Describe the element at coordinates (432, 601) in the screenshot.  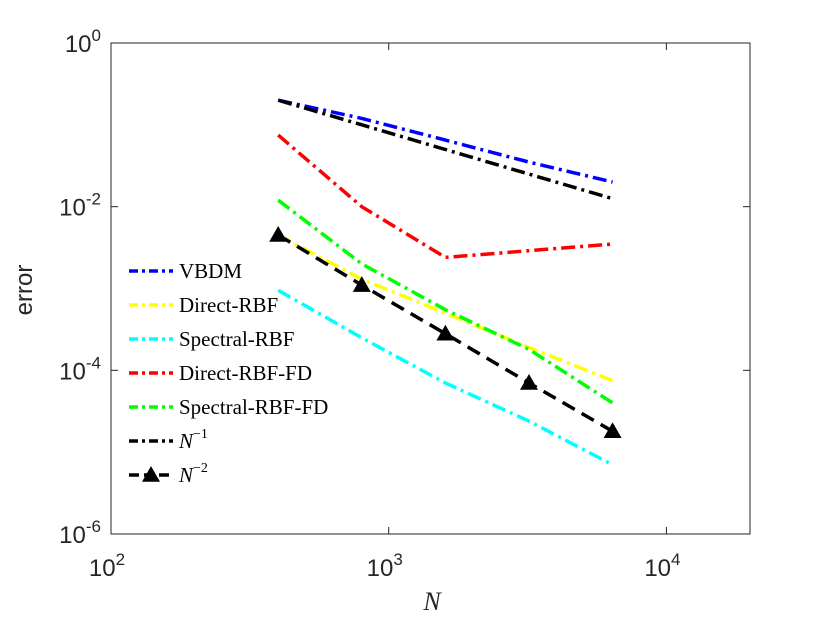
I see `x-axis-title: N` at that location.